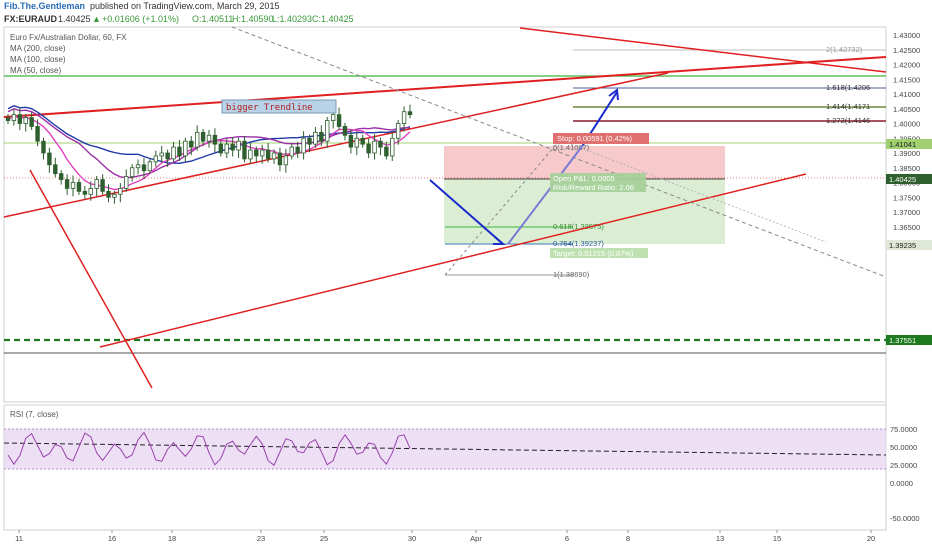 The width and height of the screenshot is (932, 555). I want to click on time-tick: 8, so click(628, 538).